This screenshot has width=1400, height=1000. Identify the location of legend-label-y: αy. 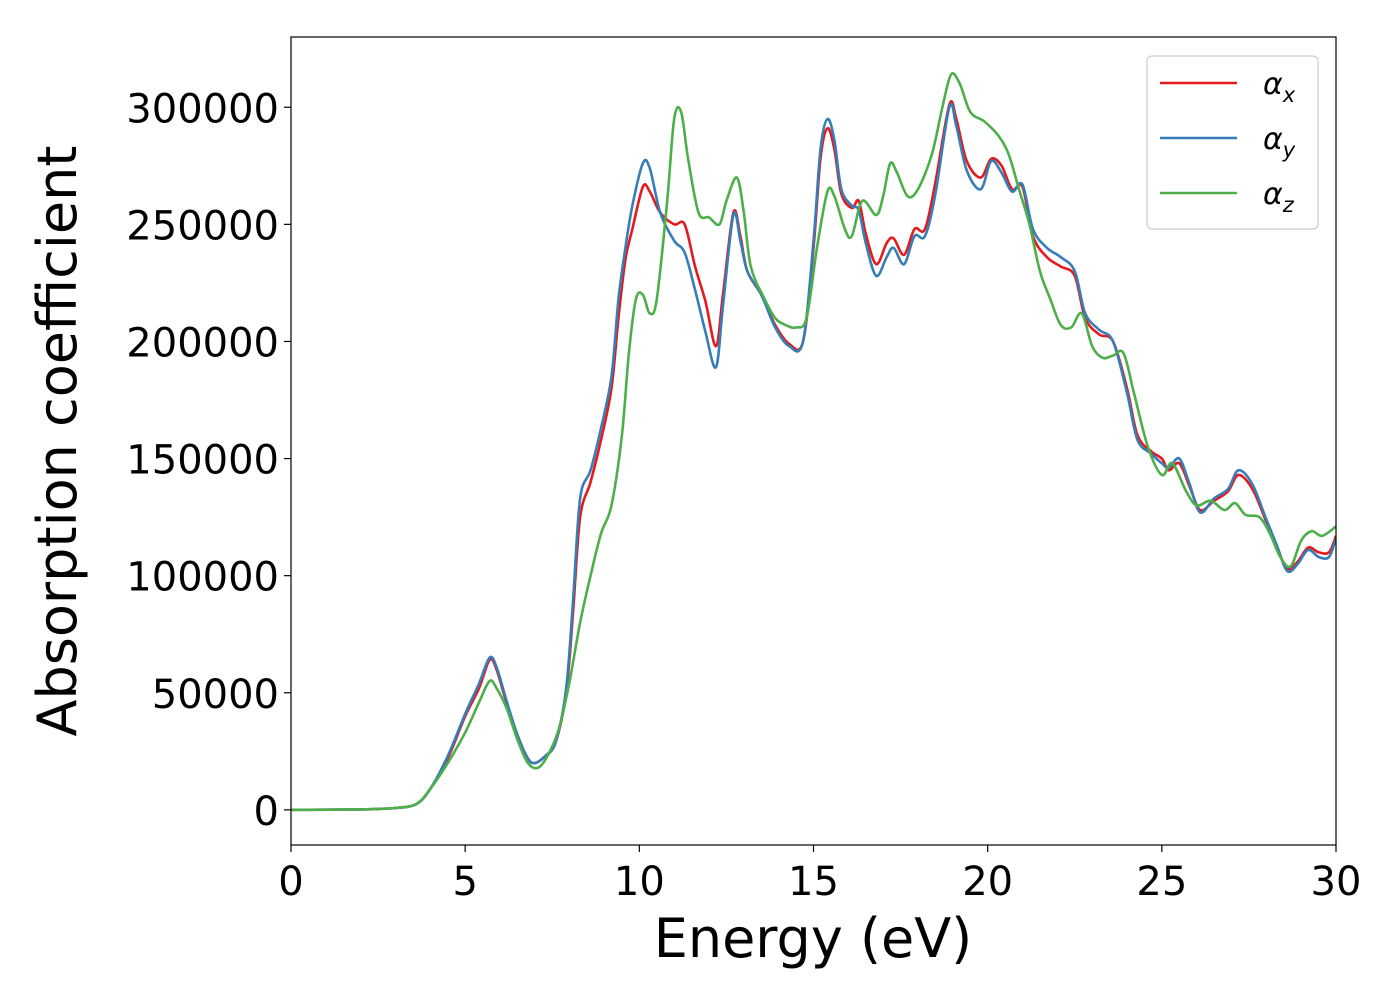
(1279, 142).